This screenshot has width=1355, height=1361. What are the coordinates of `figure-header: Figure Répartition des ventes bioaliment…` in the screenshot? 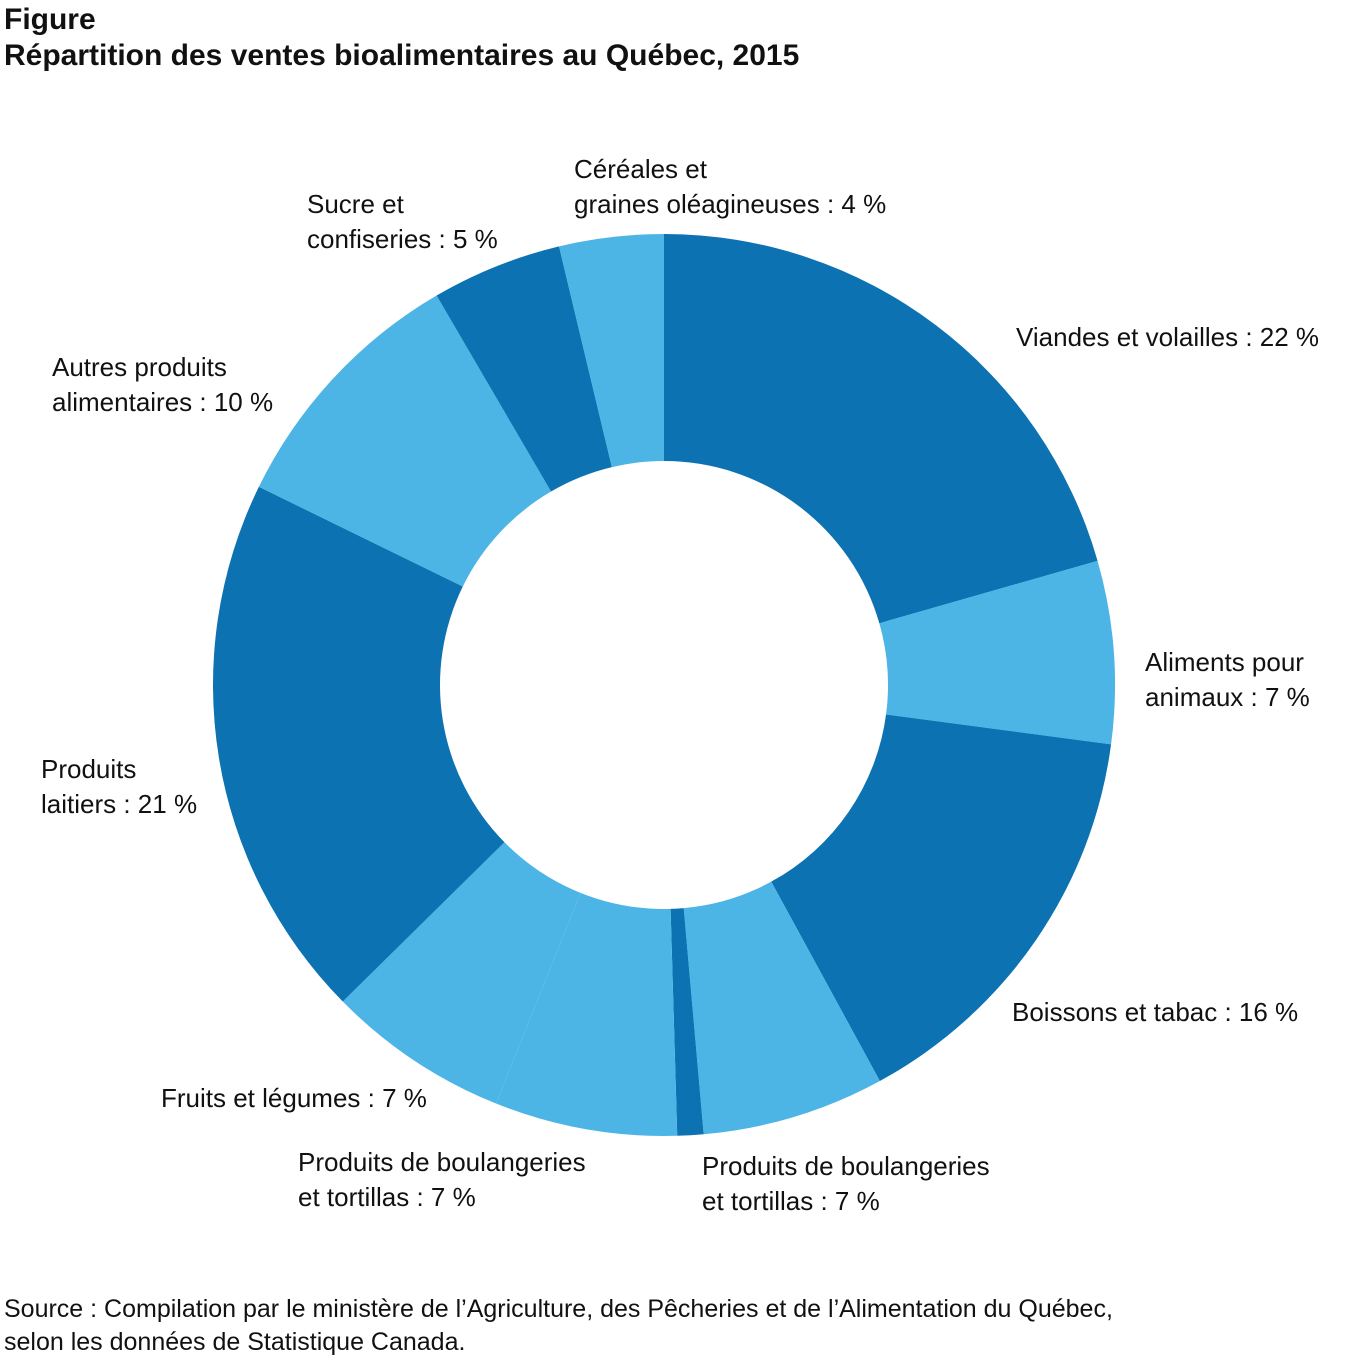 It's located at (401, 38).